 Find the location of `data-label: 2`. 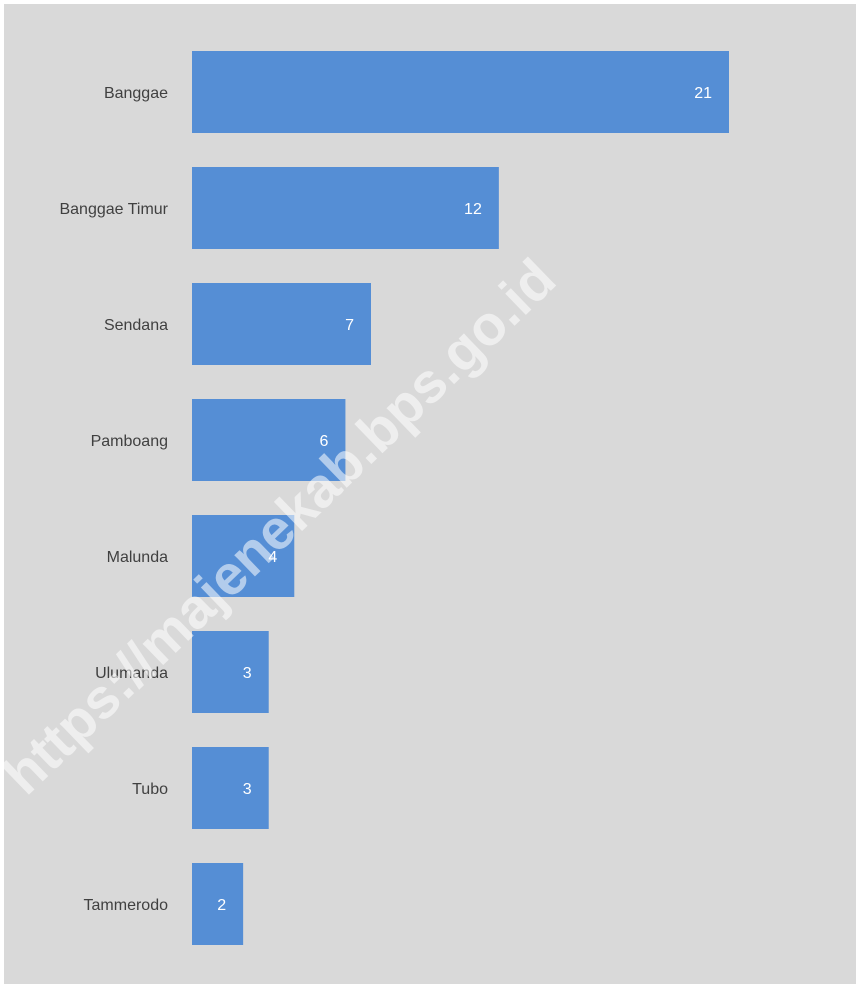

data-label: 2 is located at coordinates (221, 905).